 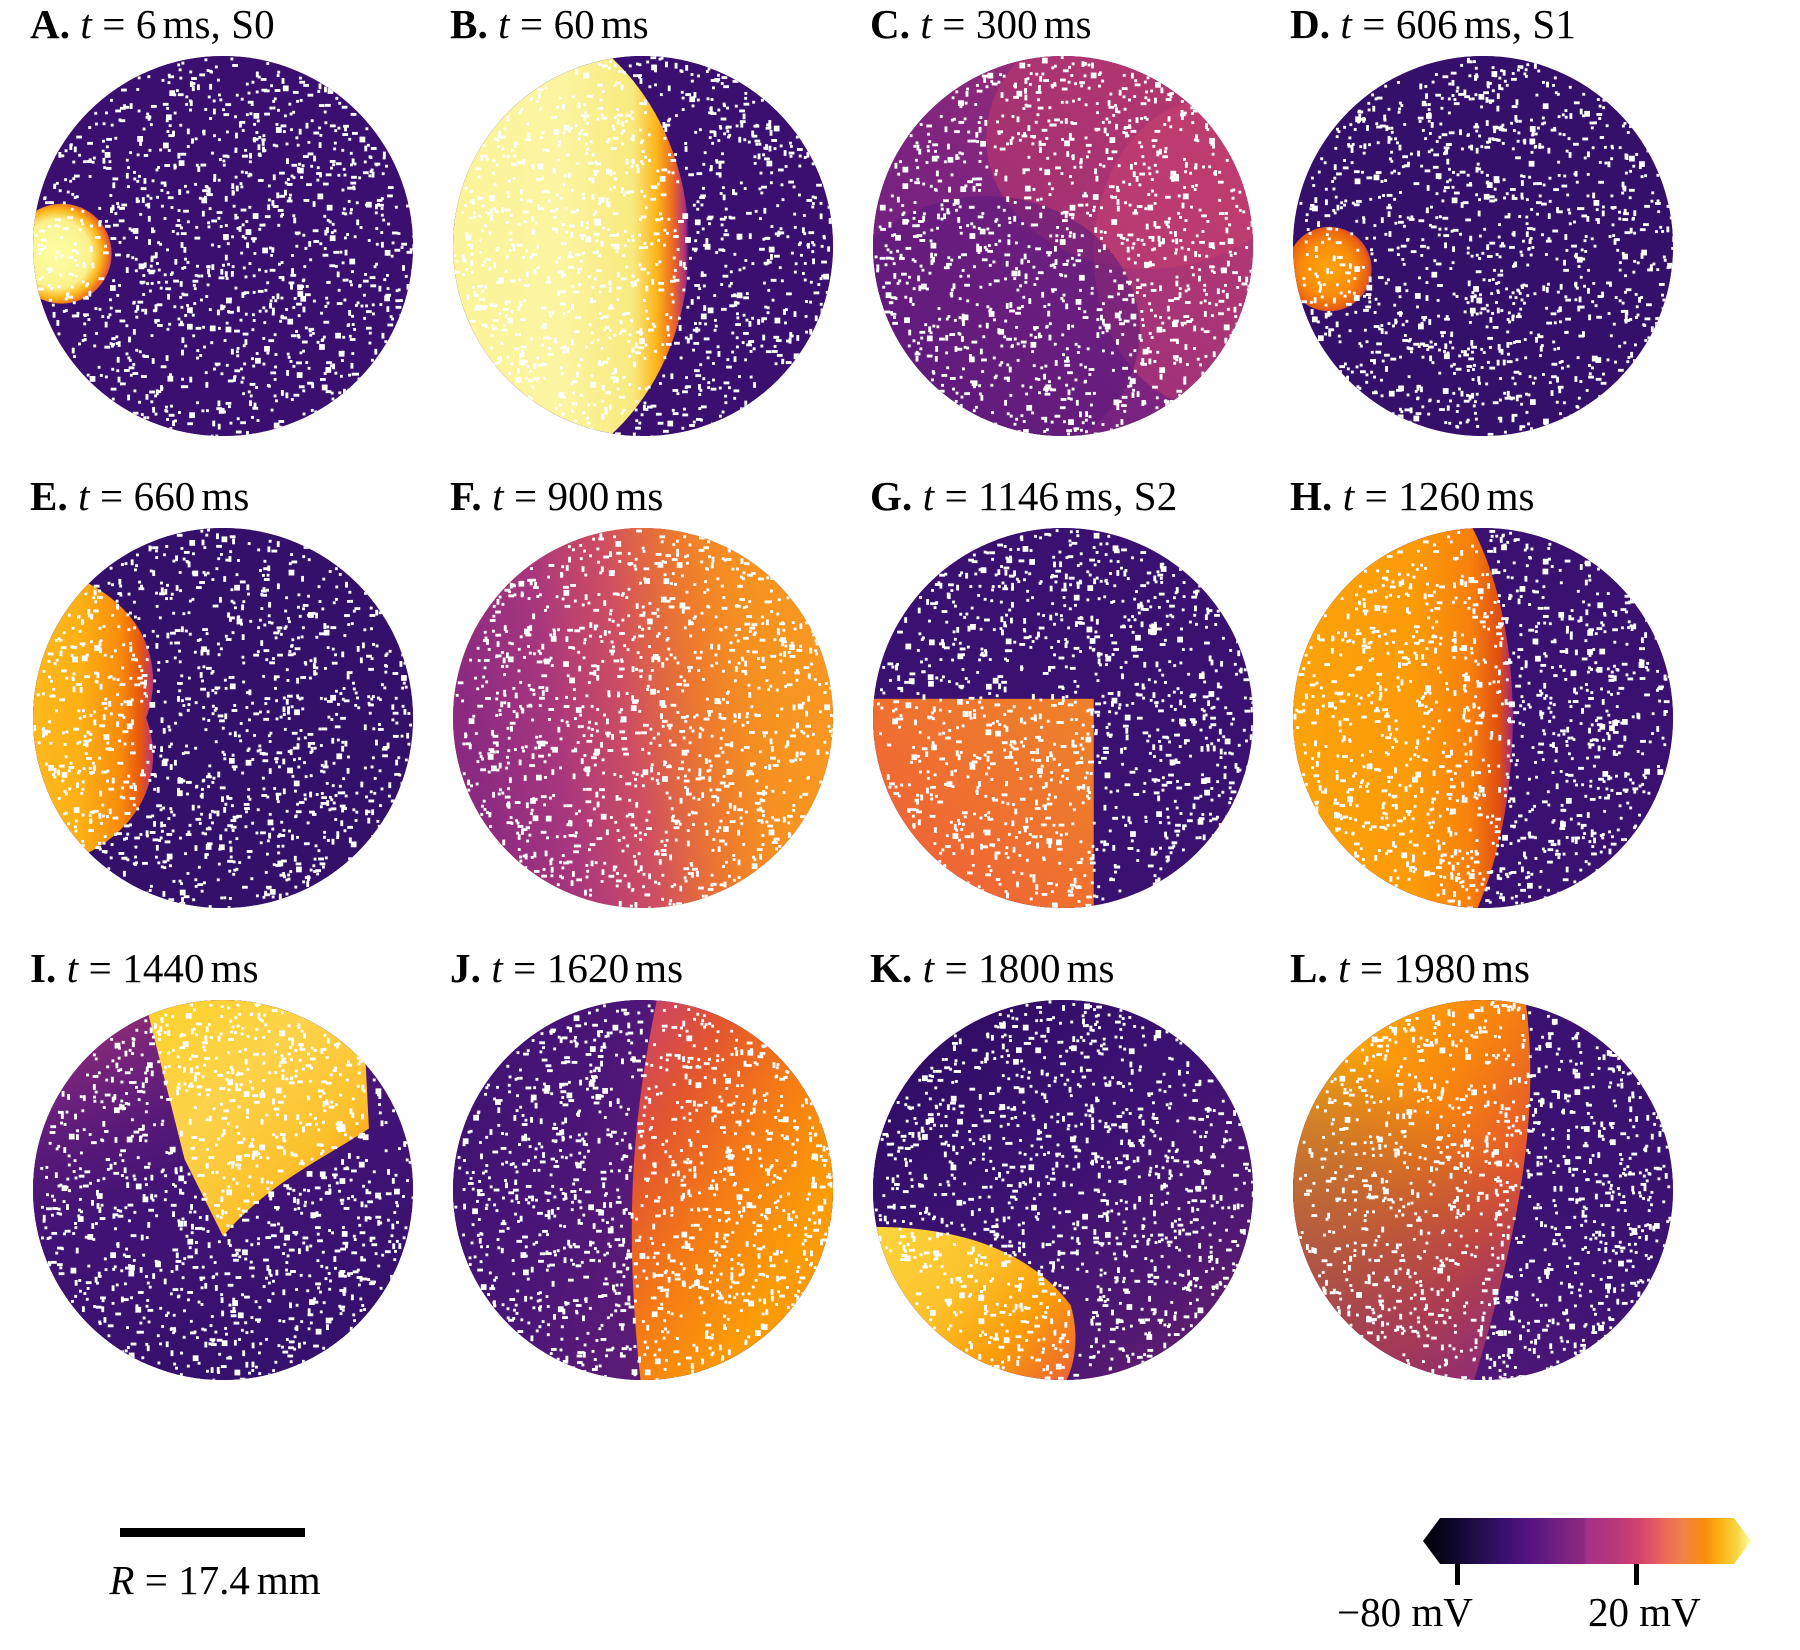 What do you see at coordinates (556, 497) in the screenshot?
I see `panel-title: F. t = 900 ms` at bounding box center [556, 497].